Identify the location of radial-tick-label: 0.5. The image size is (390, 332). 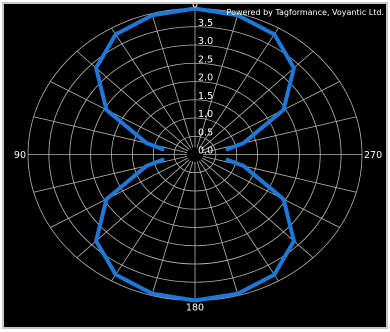
(205, 132).